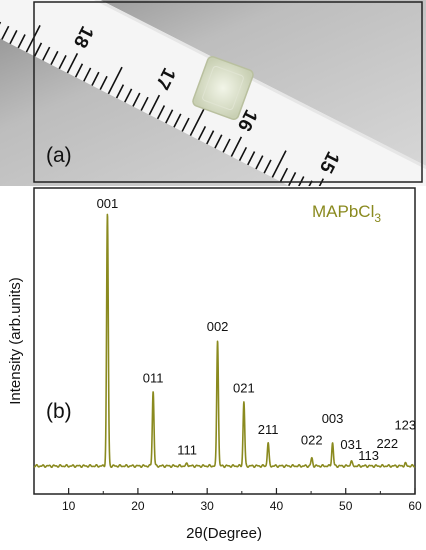 The height and width of the screenshot is (550, 426). I want to click on peak-label-021: 021, so click(244, 388).